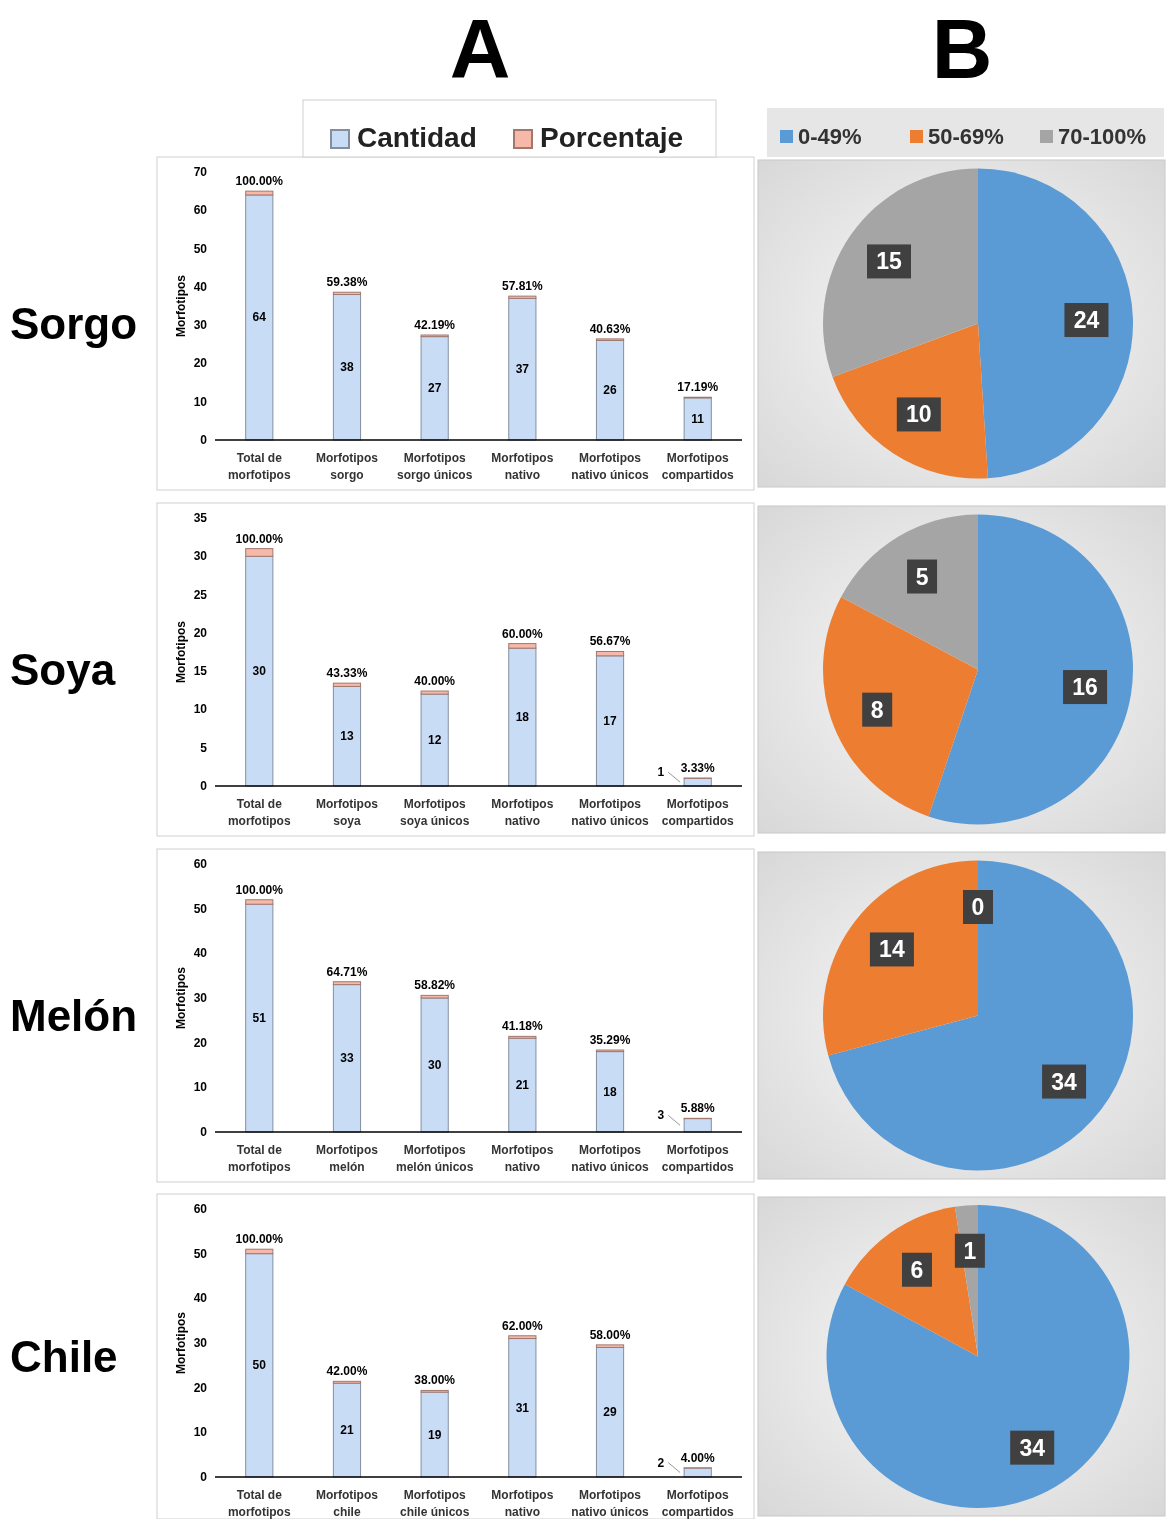 The height and width of the screenshot is (1519, 1166). What do you see at coordinates (610, 1040) in the screenshot?
I see `data-label: 35.29%` at bounding box center [610, 1040].